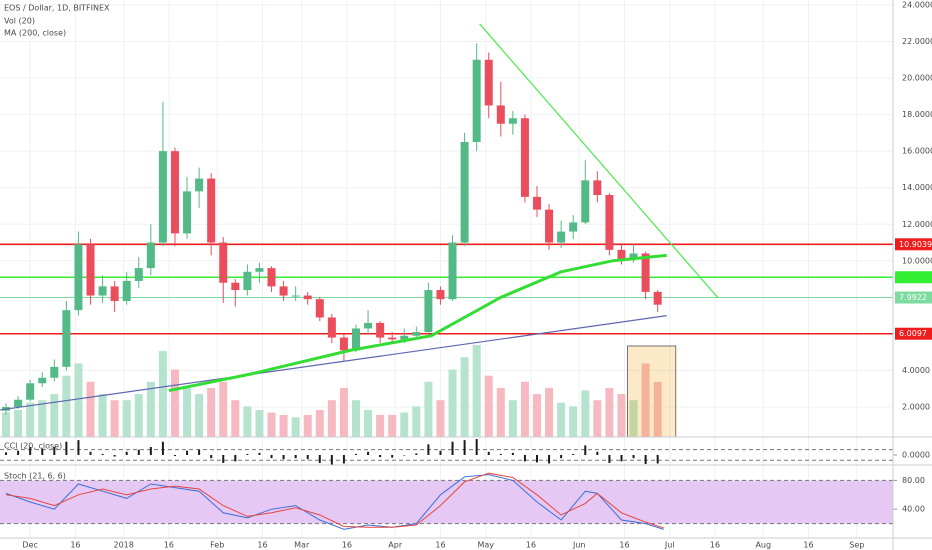  What do you see at coordinates (395, 545) in the screenshot?
I see `x-tick-label: Apr` at bounding box center [395, 545].